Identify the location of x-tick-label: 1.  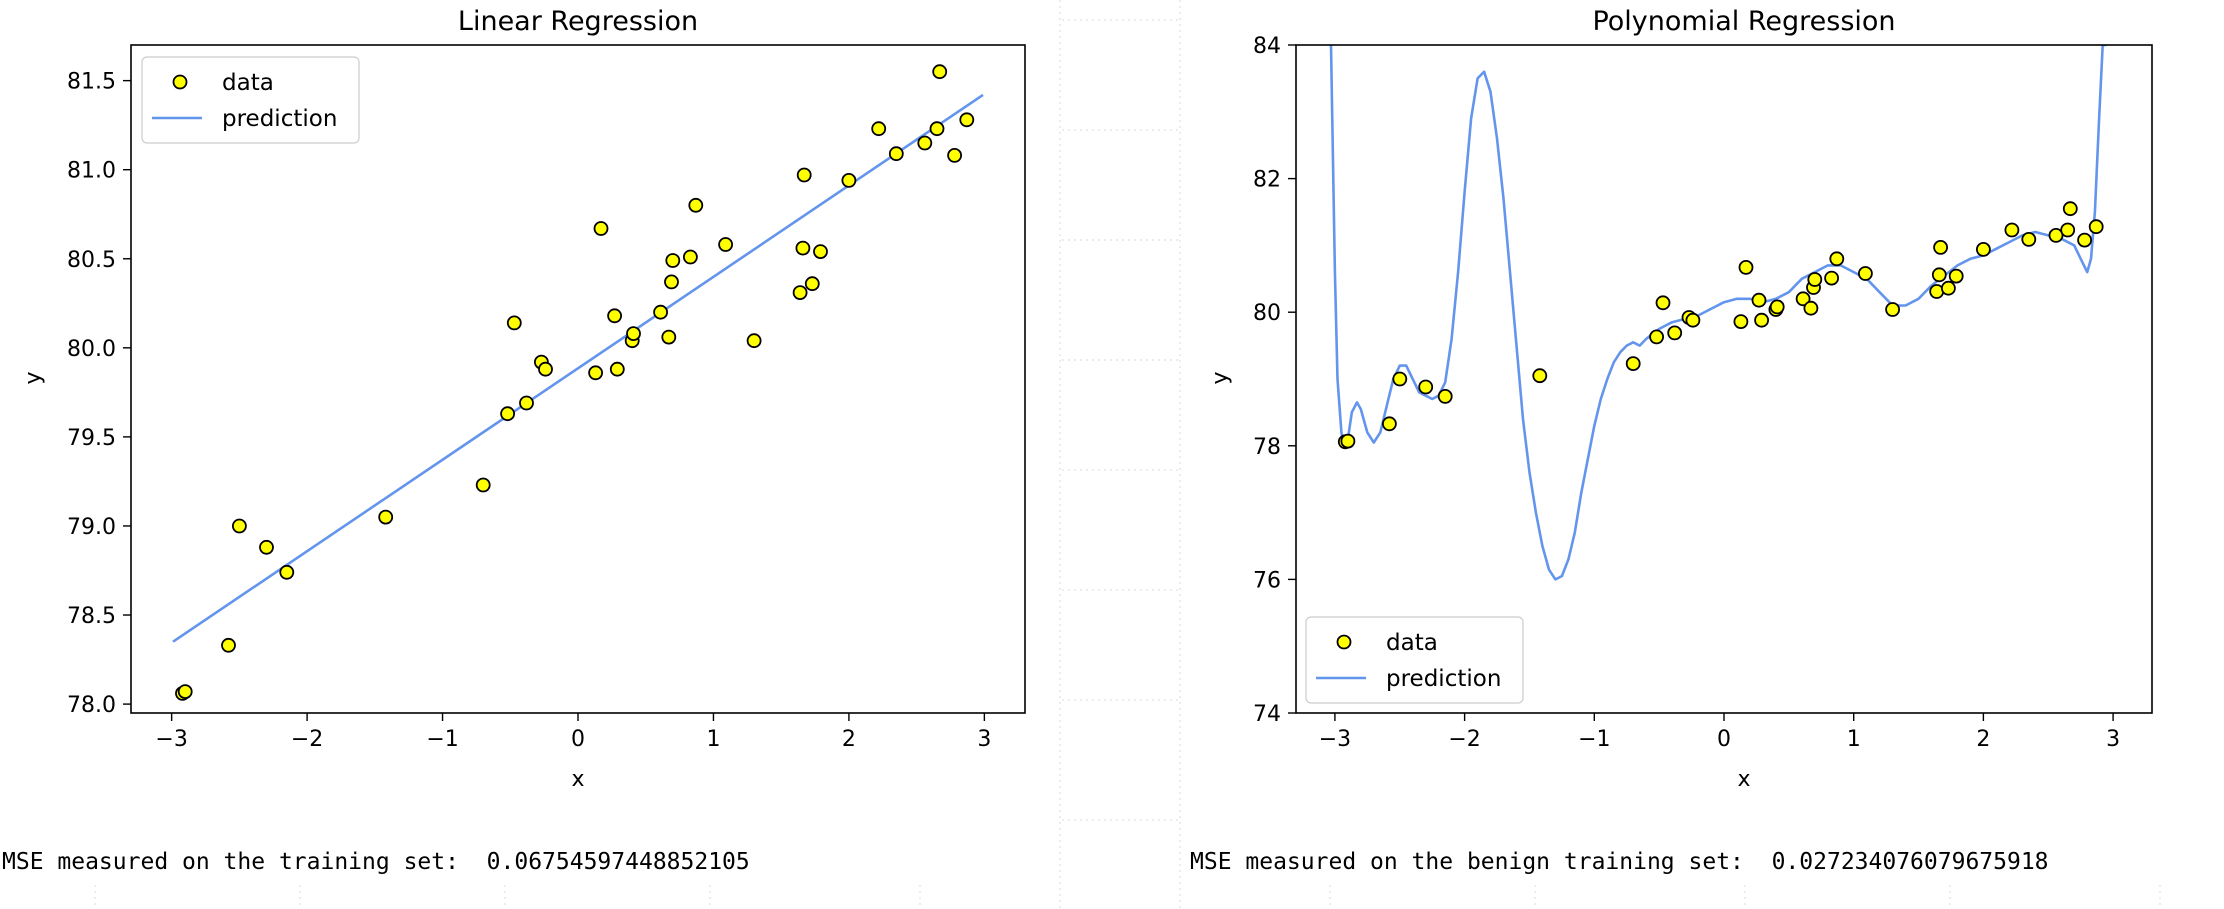
(1854, 739).